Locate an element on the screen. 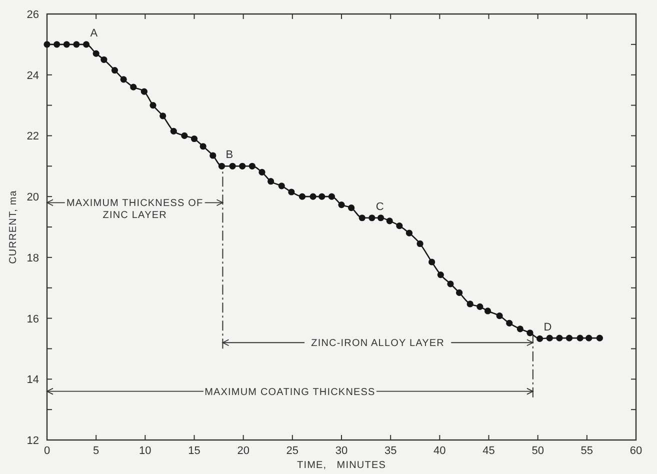 This screenshot has width=657, height=474. x-tick-label: 25 is located at coordinates (292, 451).